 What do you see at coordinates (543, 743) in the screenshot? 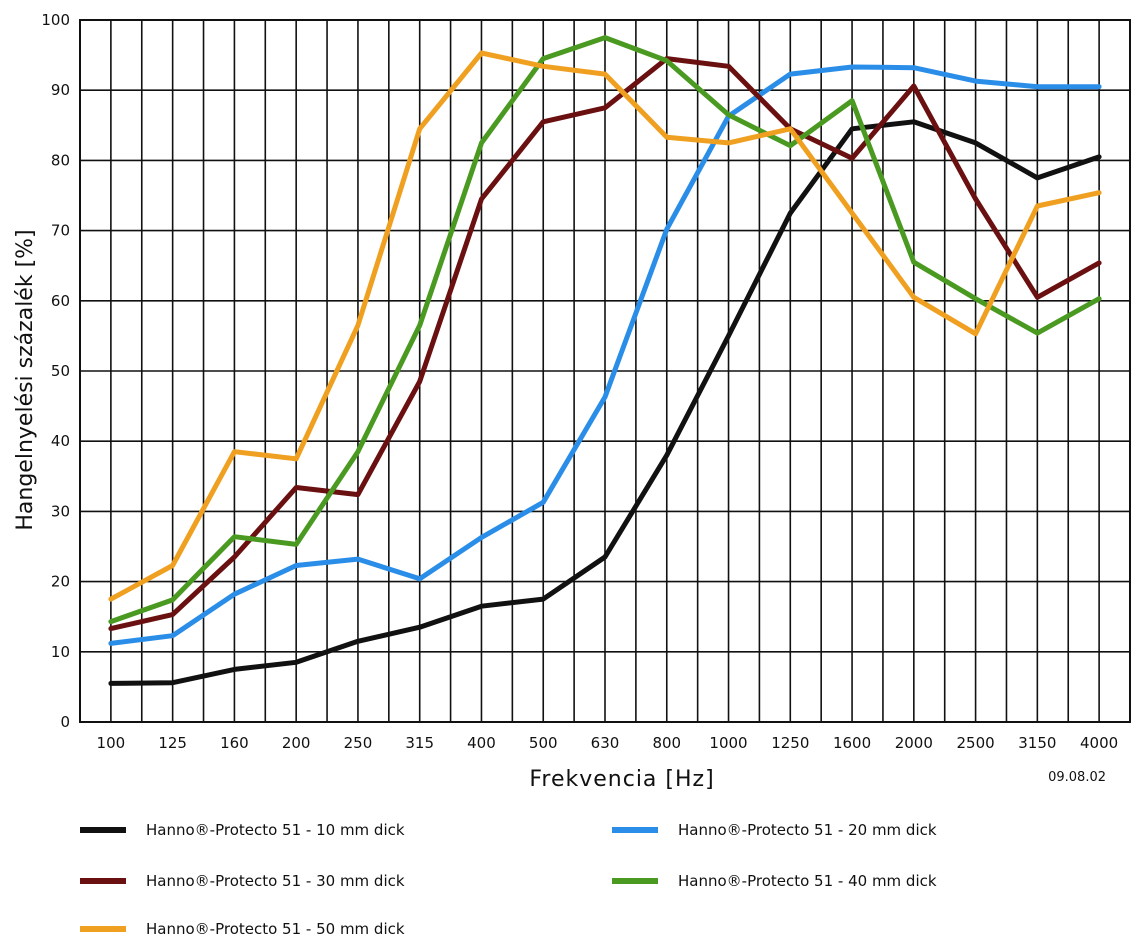
I see `x-tick-label: 500` at bounding box center [543, 743].